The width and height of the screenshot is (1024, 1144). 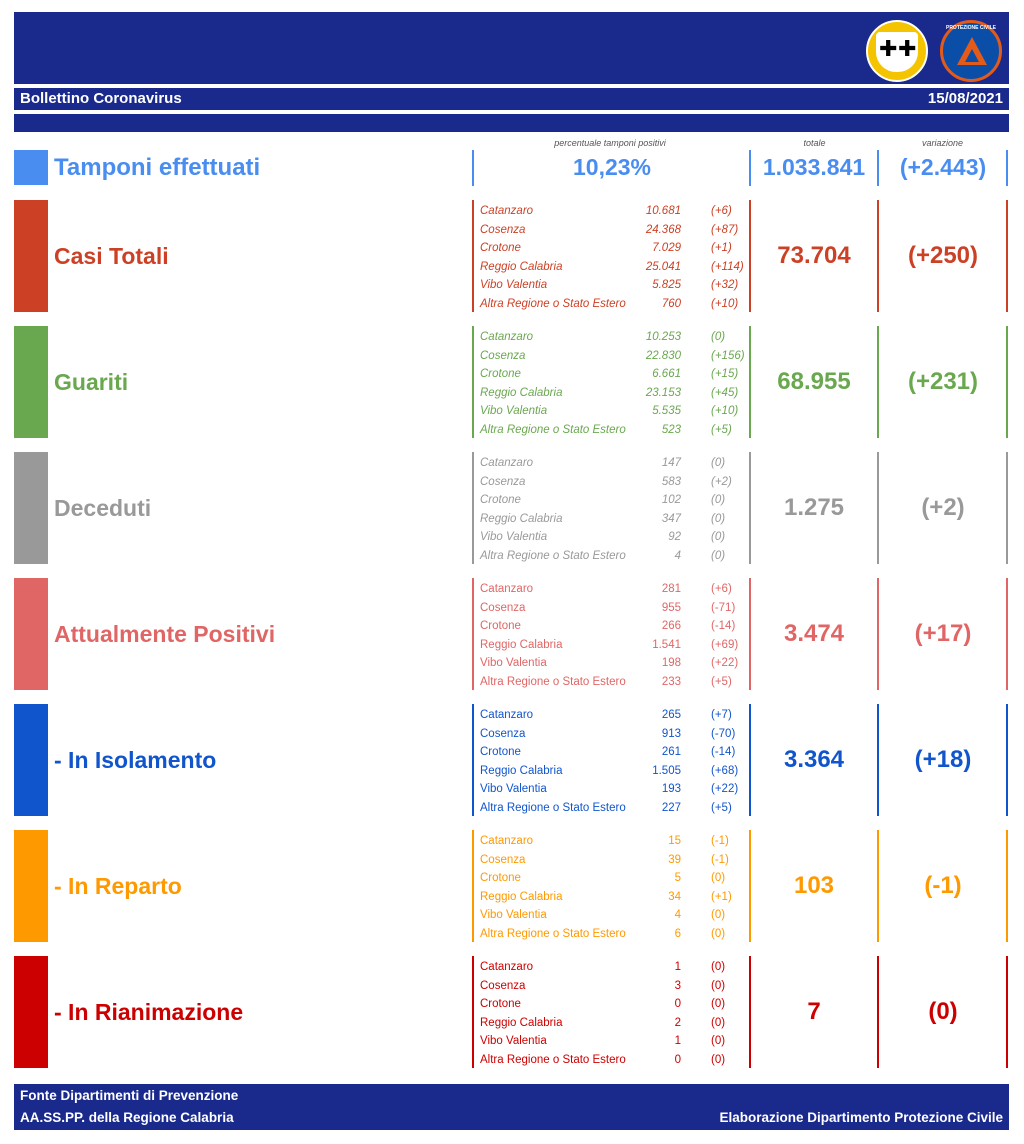 What do you see at coordinates (677, 967) in the screenshot?
I see `province-value: 1` at bounding box center [677, 967].